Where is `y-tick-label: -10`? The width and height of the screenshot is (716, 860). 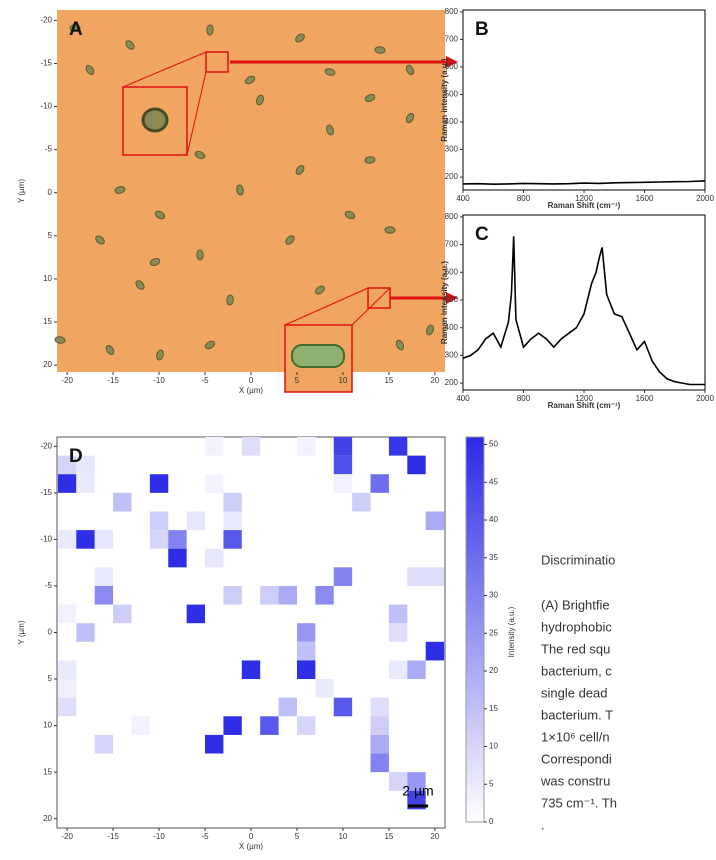 y-tick-label: -10 is located at coordinates (46, 539).